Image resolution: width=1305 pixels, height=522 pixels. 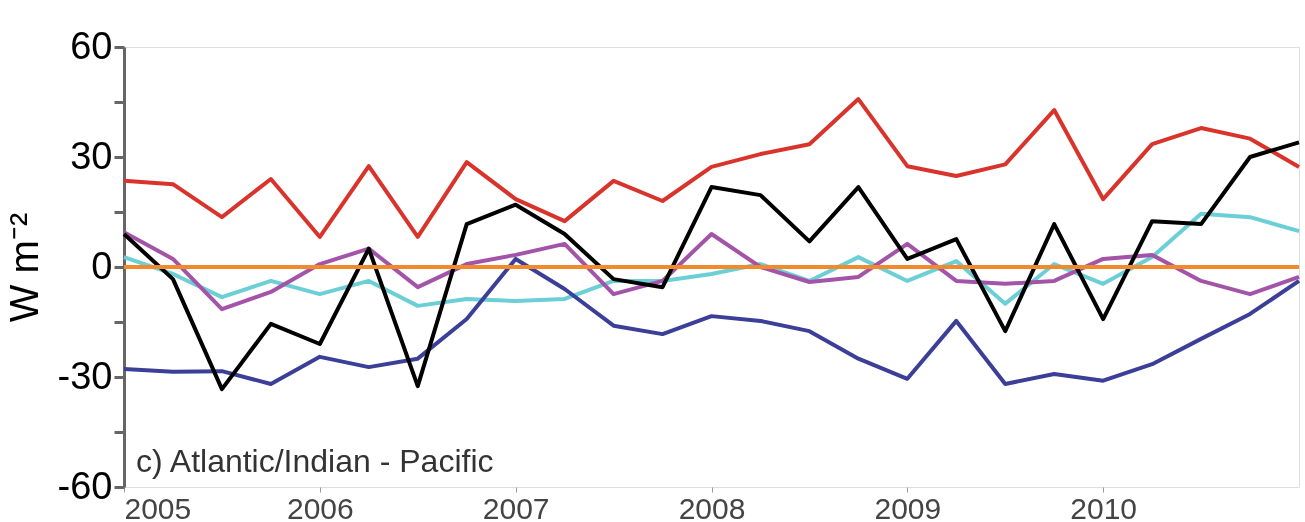 I want to click on y-tick-label: -30, so click(x=85, y=375).